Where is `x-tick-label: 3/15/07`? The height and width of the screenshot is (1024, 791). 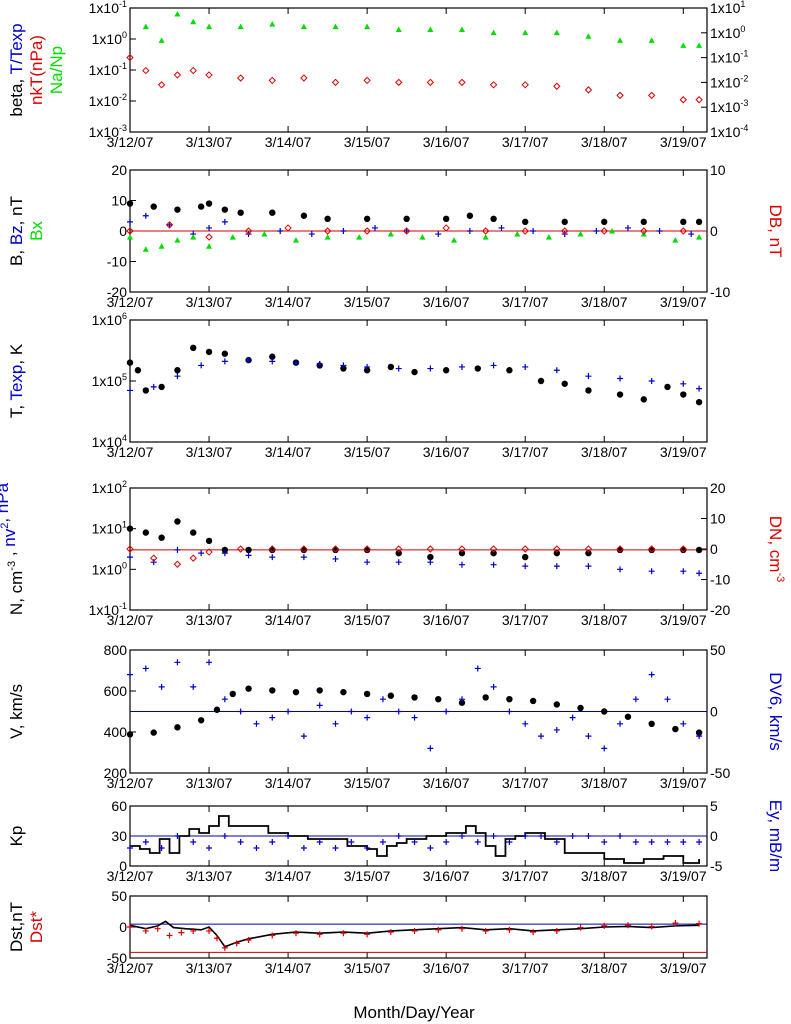 x-tick-label: 3/15/07 is located at coordinates (367, 620).